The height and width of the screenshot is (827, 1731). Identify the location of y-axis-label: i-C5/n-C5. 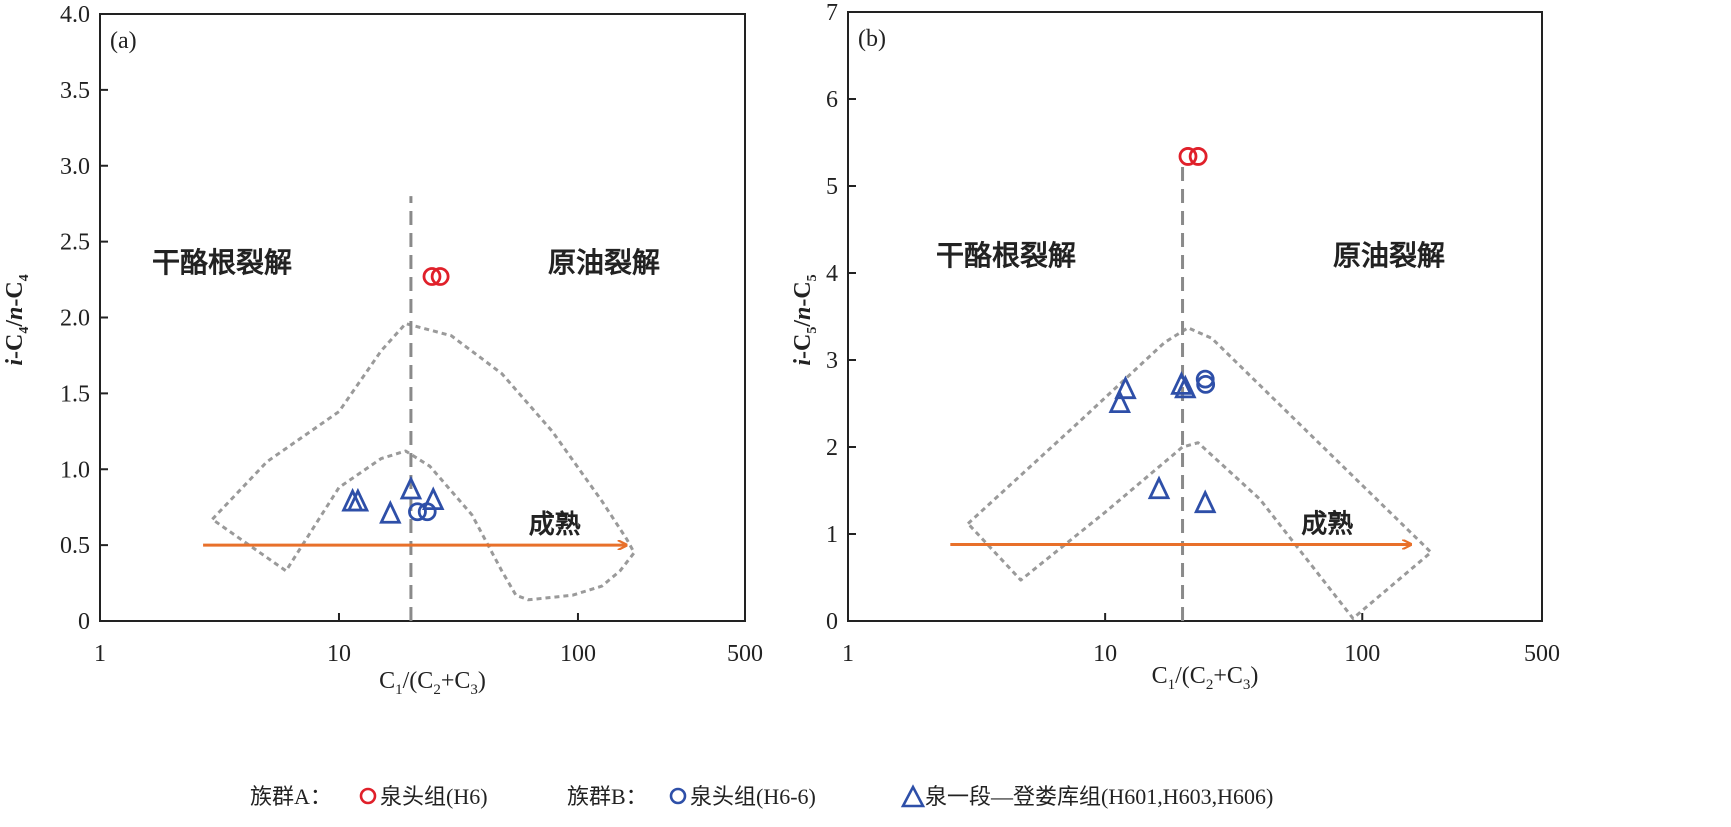
(805, 319).